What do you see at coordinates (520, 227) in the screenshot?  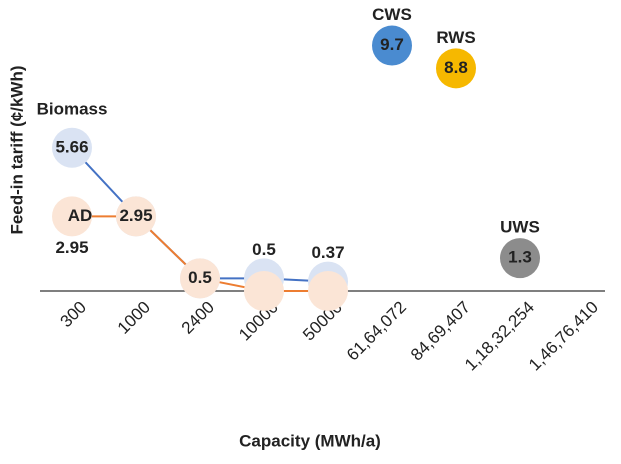 I see `series-label: UWS` at bounding box center [520, 227].